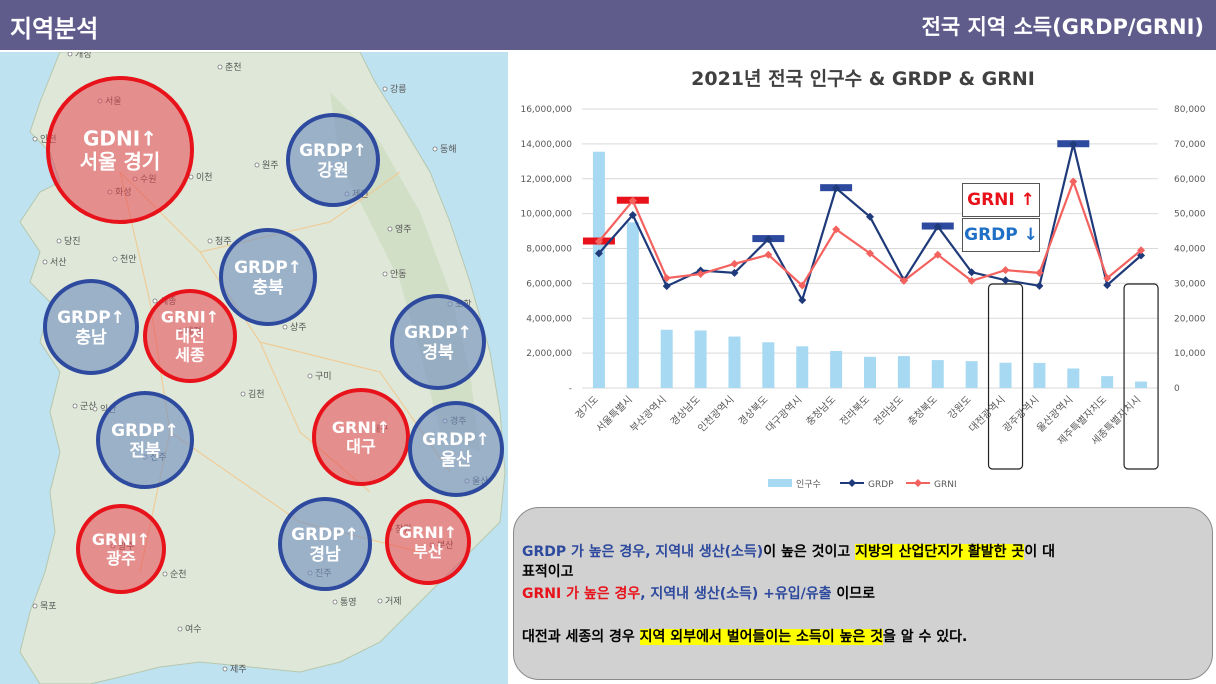 The image size is (1216, 684). What do you see at coordinates (632, 215) in the screenshot?
I see `point-GRDP-서울특별시` at bounding box center [632, 215].